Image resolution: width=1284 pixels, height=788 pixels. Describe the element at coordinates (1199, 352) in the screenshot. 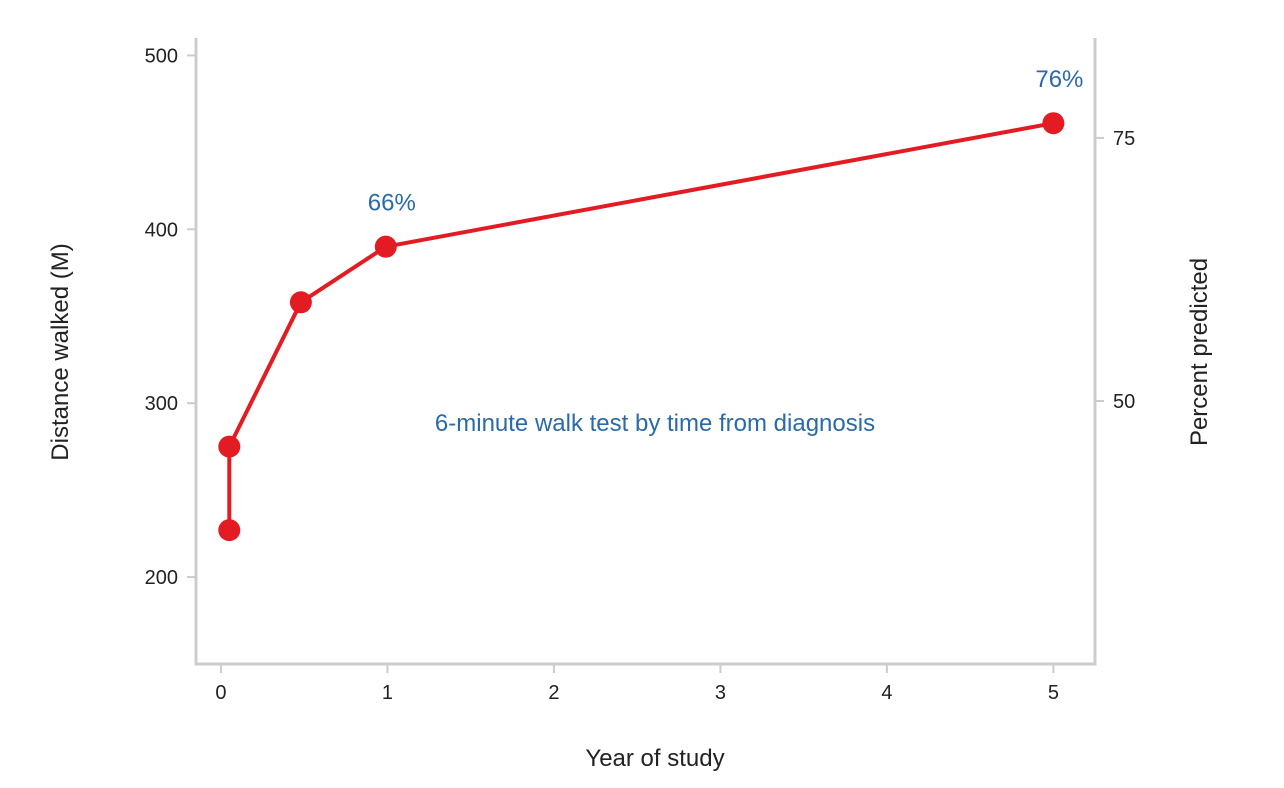

I see `y2-axis-title: Percent predicted` at that location.